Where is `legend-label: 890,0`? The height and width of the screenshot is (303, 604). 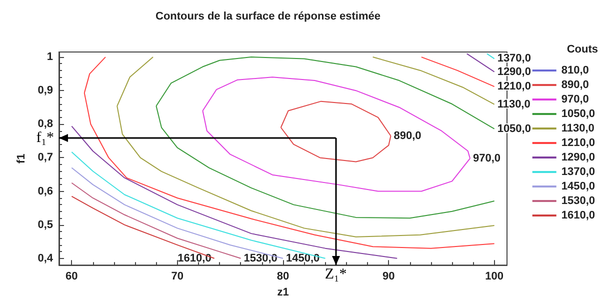
legend-label: 890,0 is located at coordinates (575, 85).